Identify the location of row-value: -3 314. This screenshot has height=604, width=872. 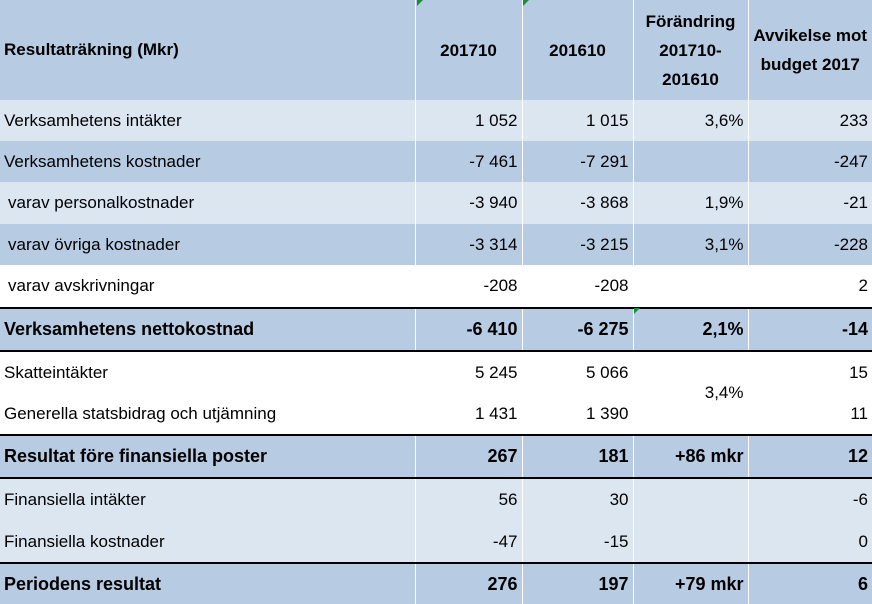
(469, 244).